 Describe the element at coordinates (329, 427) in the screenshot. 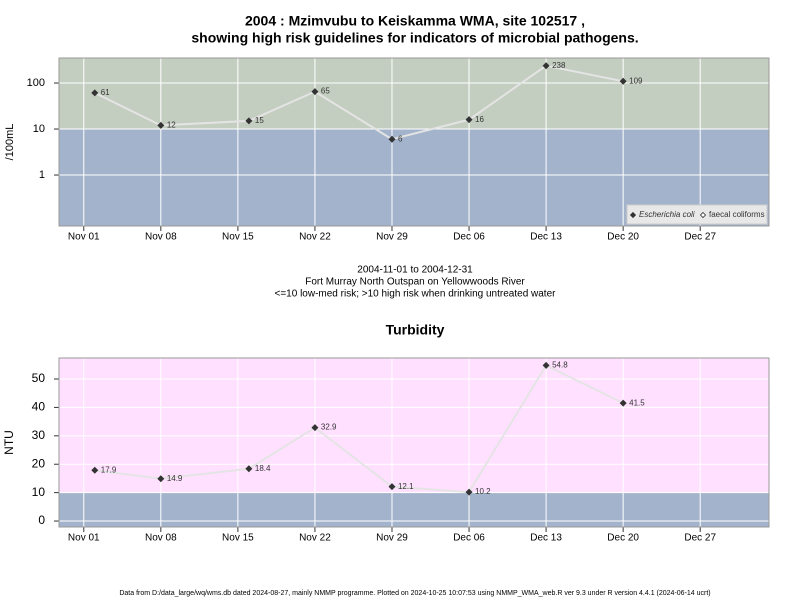

I see `data-label: 32.9` at that location.